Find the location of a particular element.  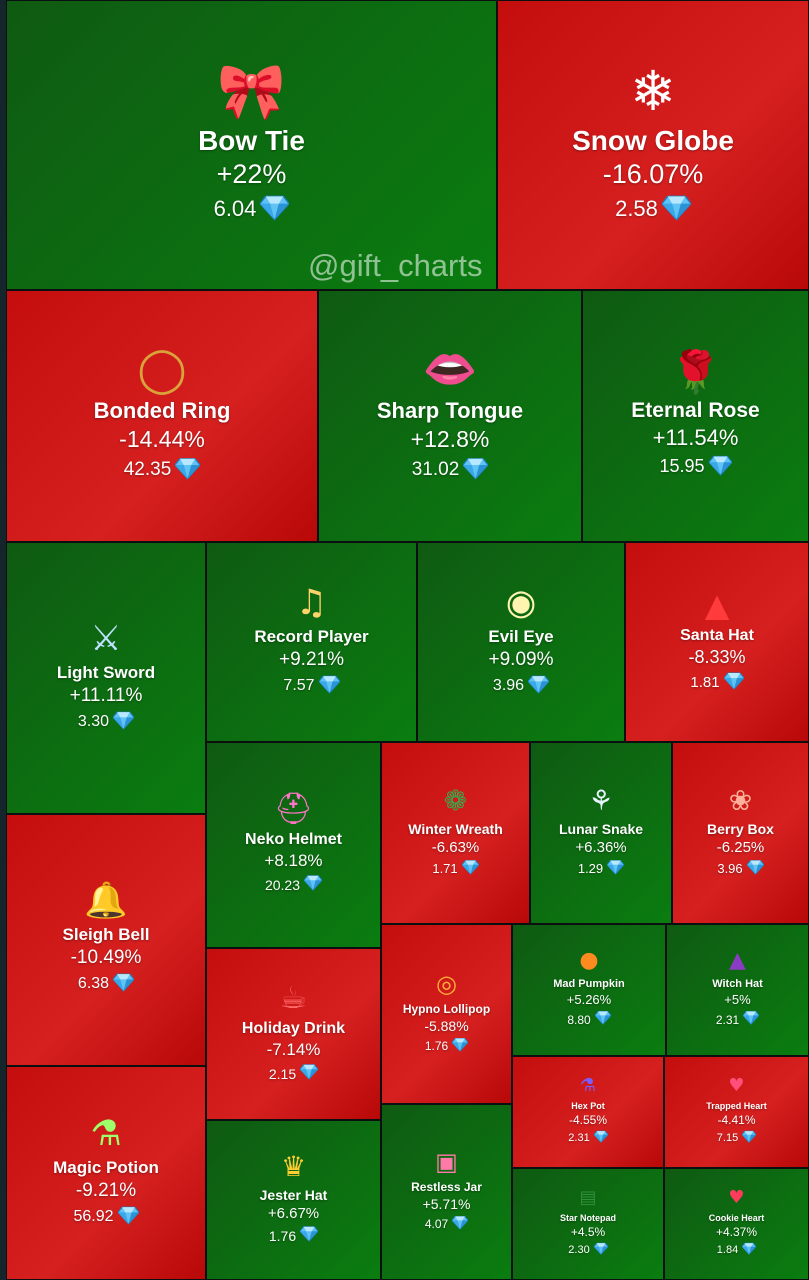

tile-trapped-heart: ♥ Trapped Heart -4.41% 7.15 is located at coordinates (736, 1112).